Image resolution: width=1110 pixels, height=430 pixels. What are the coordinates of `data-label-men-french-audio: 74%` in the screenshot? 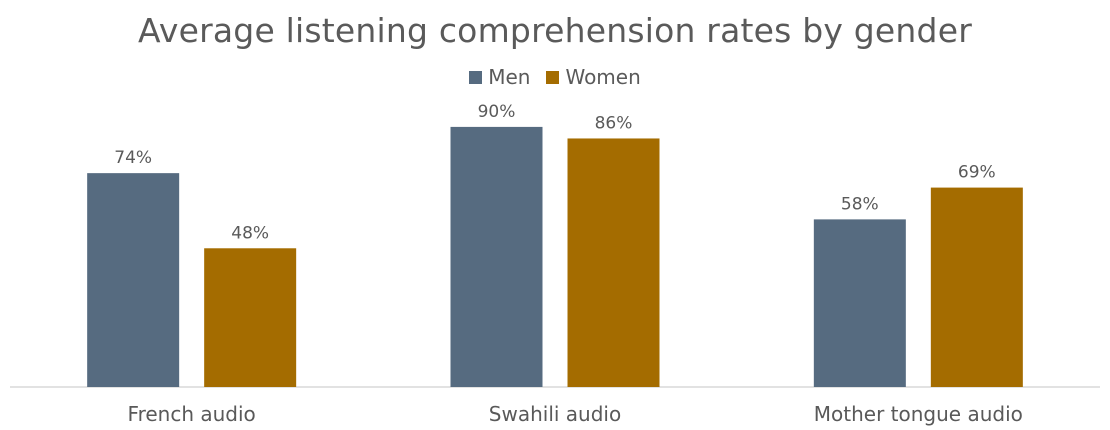 It's located at (133, 158).